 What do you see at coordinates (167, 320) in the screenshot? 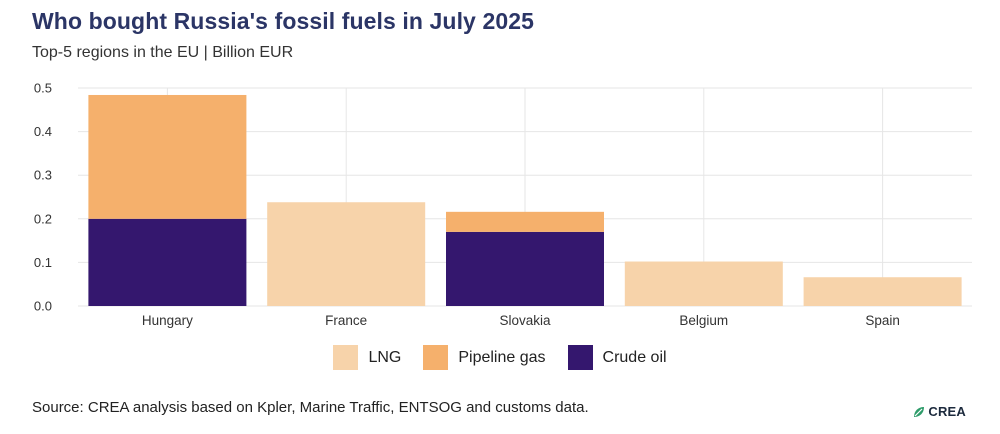
I see `x-tick-label: Hungary` at bounding box center [167, 320].